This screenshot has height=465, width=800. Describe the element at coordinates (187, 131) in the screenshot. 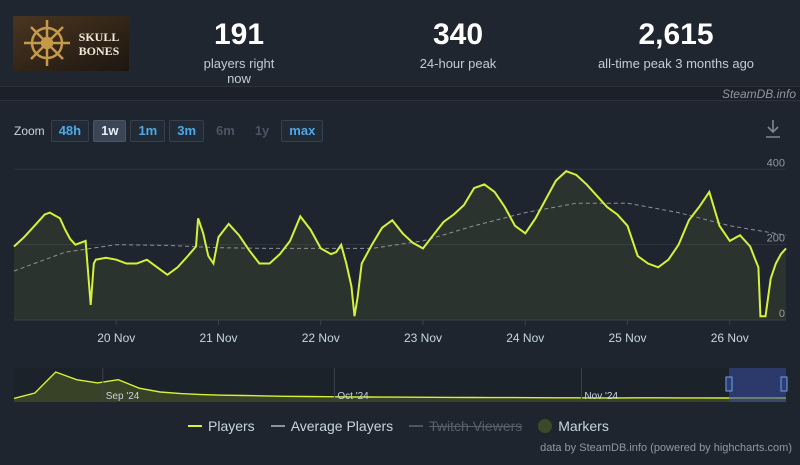

I see `zoom-3m-button: 3m` at that location.